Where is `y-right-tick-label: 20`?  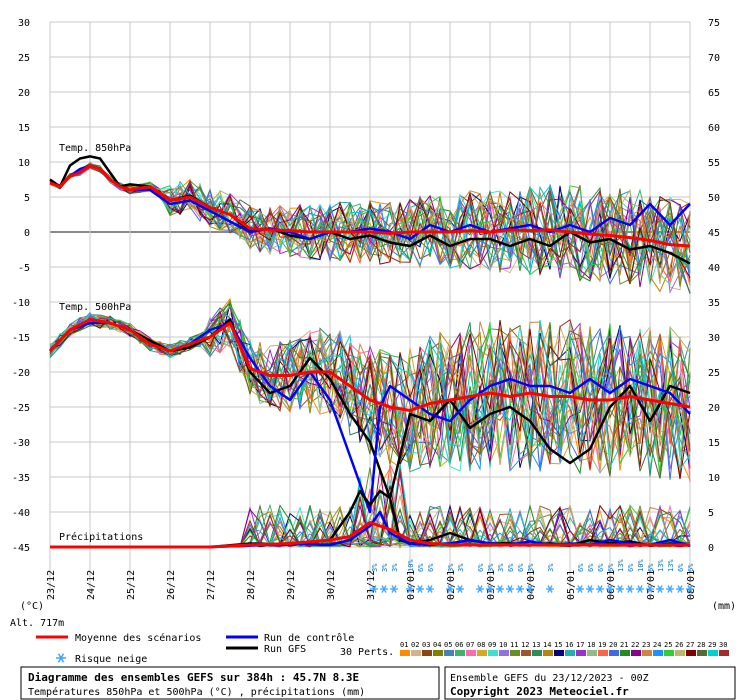 y-right-tick-label: 20 is located at coordinates (714, 408).